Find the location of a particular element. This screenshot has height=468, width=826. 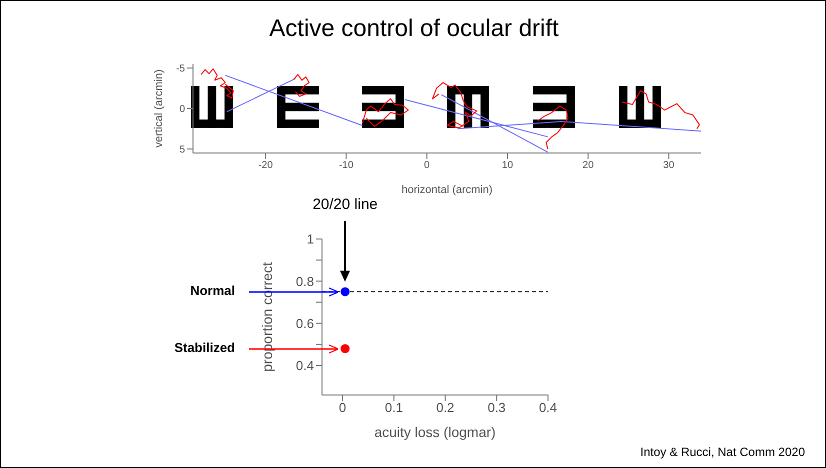

text: Intoy & Rucci, Nat Comm 2020 is located at coordinates (722, 452).